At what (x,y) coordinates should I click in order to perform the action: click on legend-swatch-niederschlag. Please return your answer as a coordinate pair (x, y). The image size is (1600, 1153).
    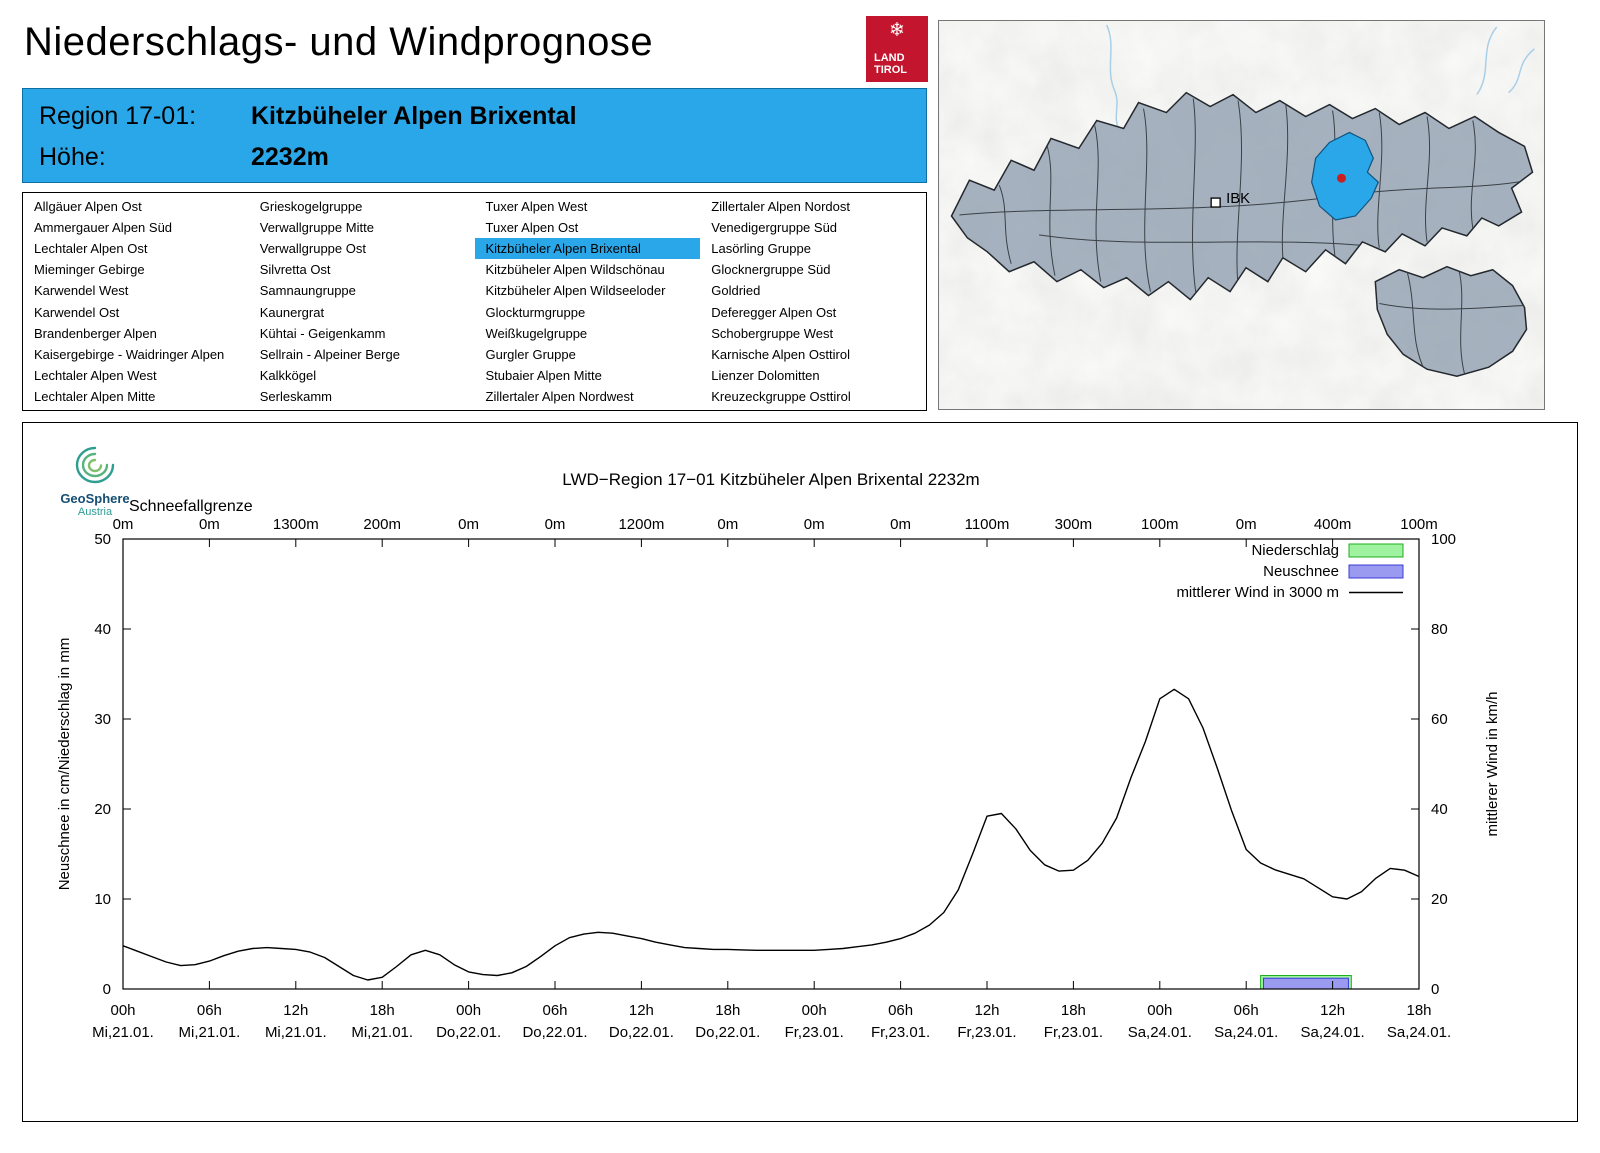
    Looking at the image, I should click on (1376, 550).